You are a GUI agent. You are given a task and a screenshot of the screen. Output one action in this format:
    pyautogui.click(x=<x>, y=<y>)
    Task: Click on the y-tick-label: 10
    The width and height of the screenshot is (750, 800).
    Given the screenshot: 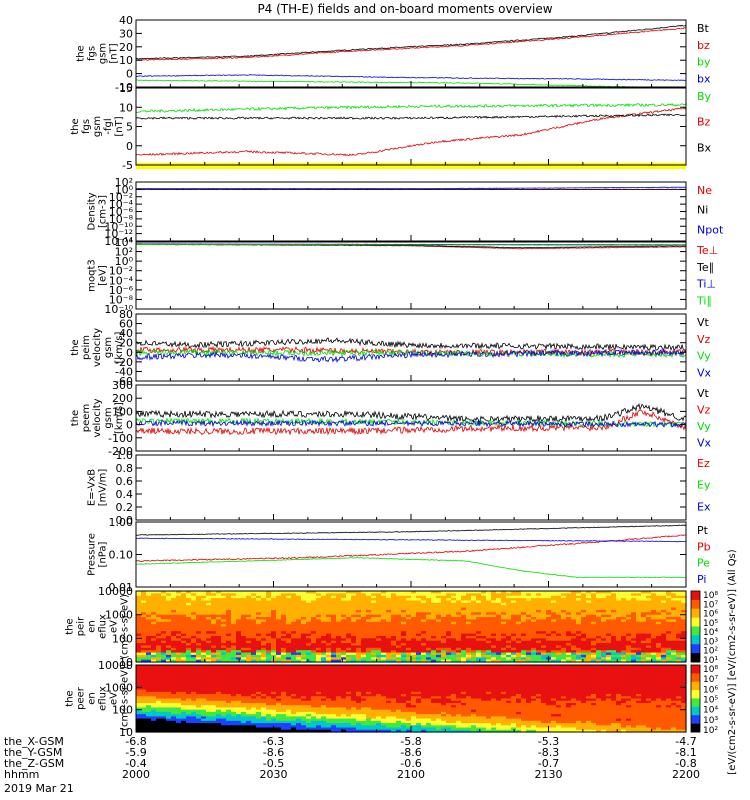 What is the action you would take?
    pyautogui.click(x=126, y=60)
    